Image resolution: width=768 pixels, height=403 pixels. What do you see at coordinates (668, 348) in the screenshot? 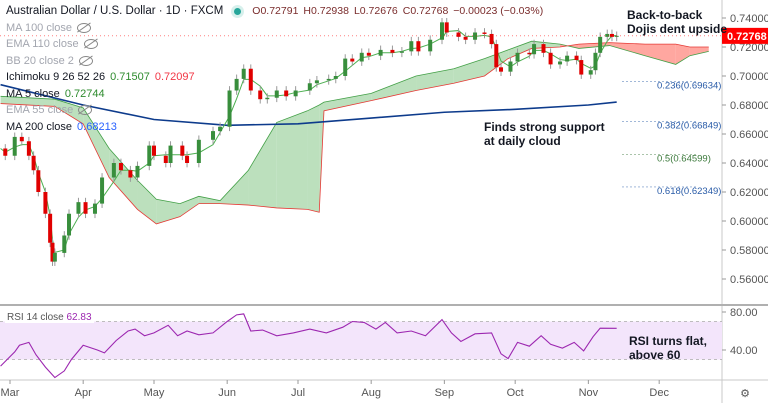
I see `annotation-rsi: RSI turns flat, above 60` at bounding box center [668, 348].